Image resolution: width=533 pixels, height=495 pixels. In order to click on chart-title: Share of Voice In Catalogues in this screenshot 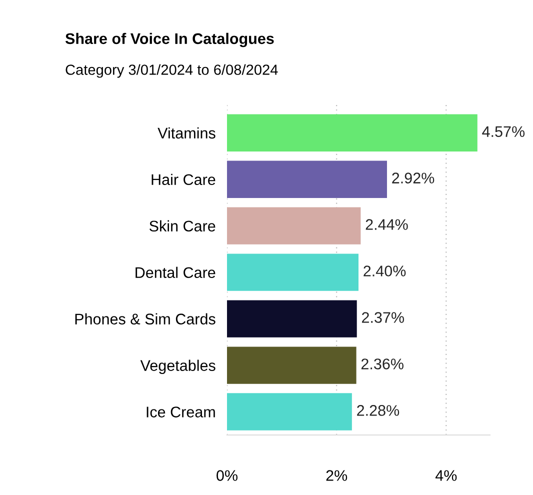, I will do `click(169, 40)`.